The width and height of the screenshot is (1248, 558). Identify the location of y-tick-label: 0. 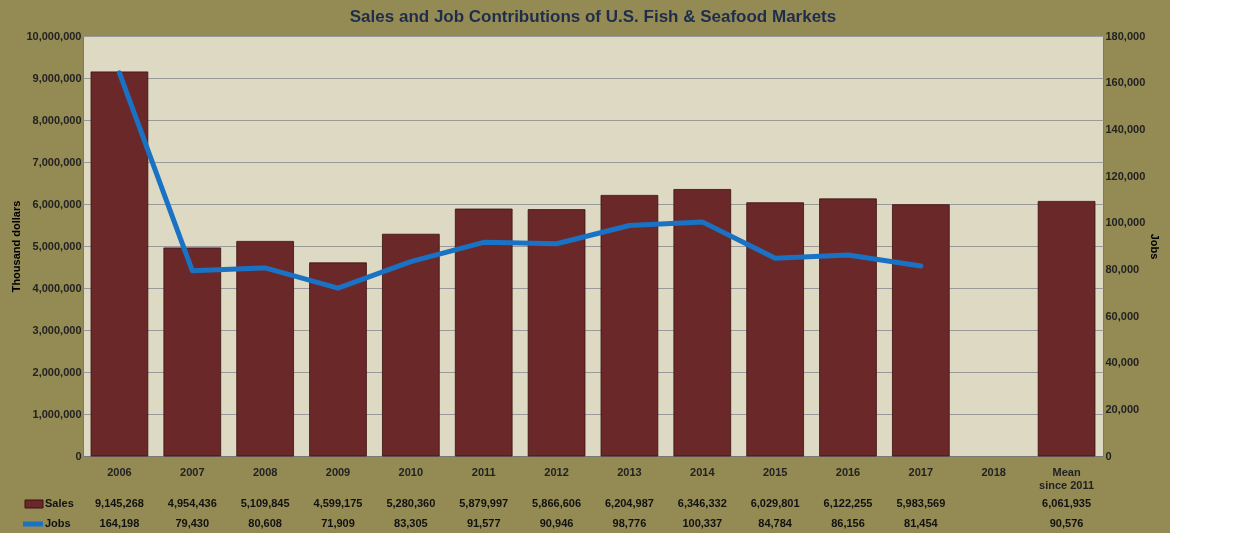
(78, 455).